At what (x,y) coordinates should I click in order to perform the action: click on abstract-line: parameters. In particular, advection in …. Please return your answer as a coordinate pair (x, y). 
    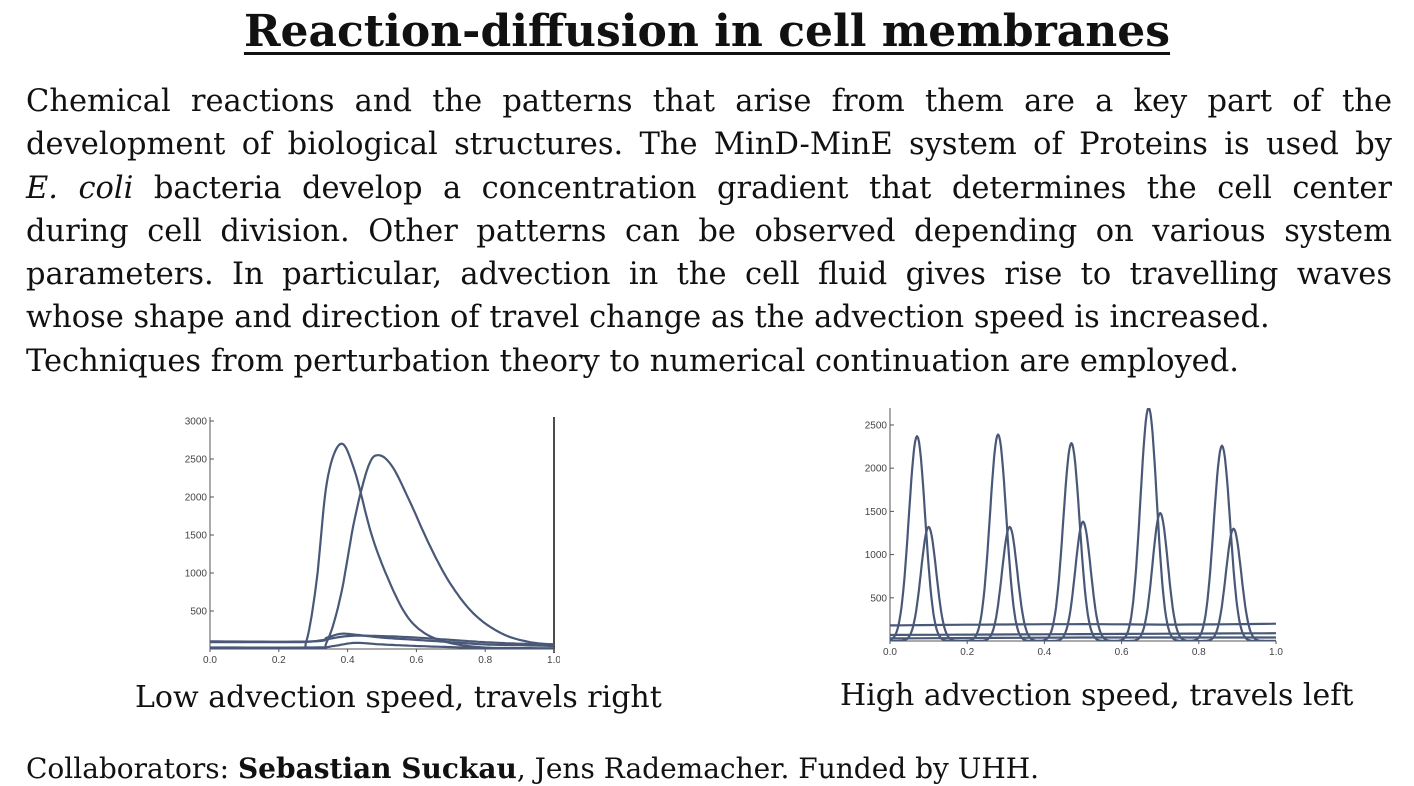
    Looking at the image, I should click on (709, 275).